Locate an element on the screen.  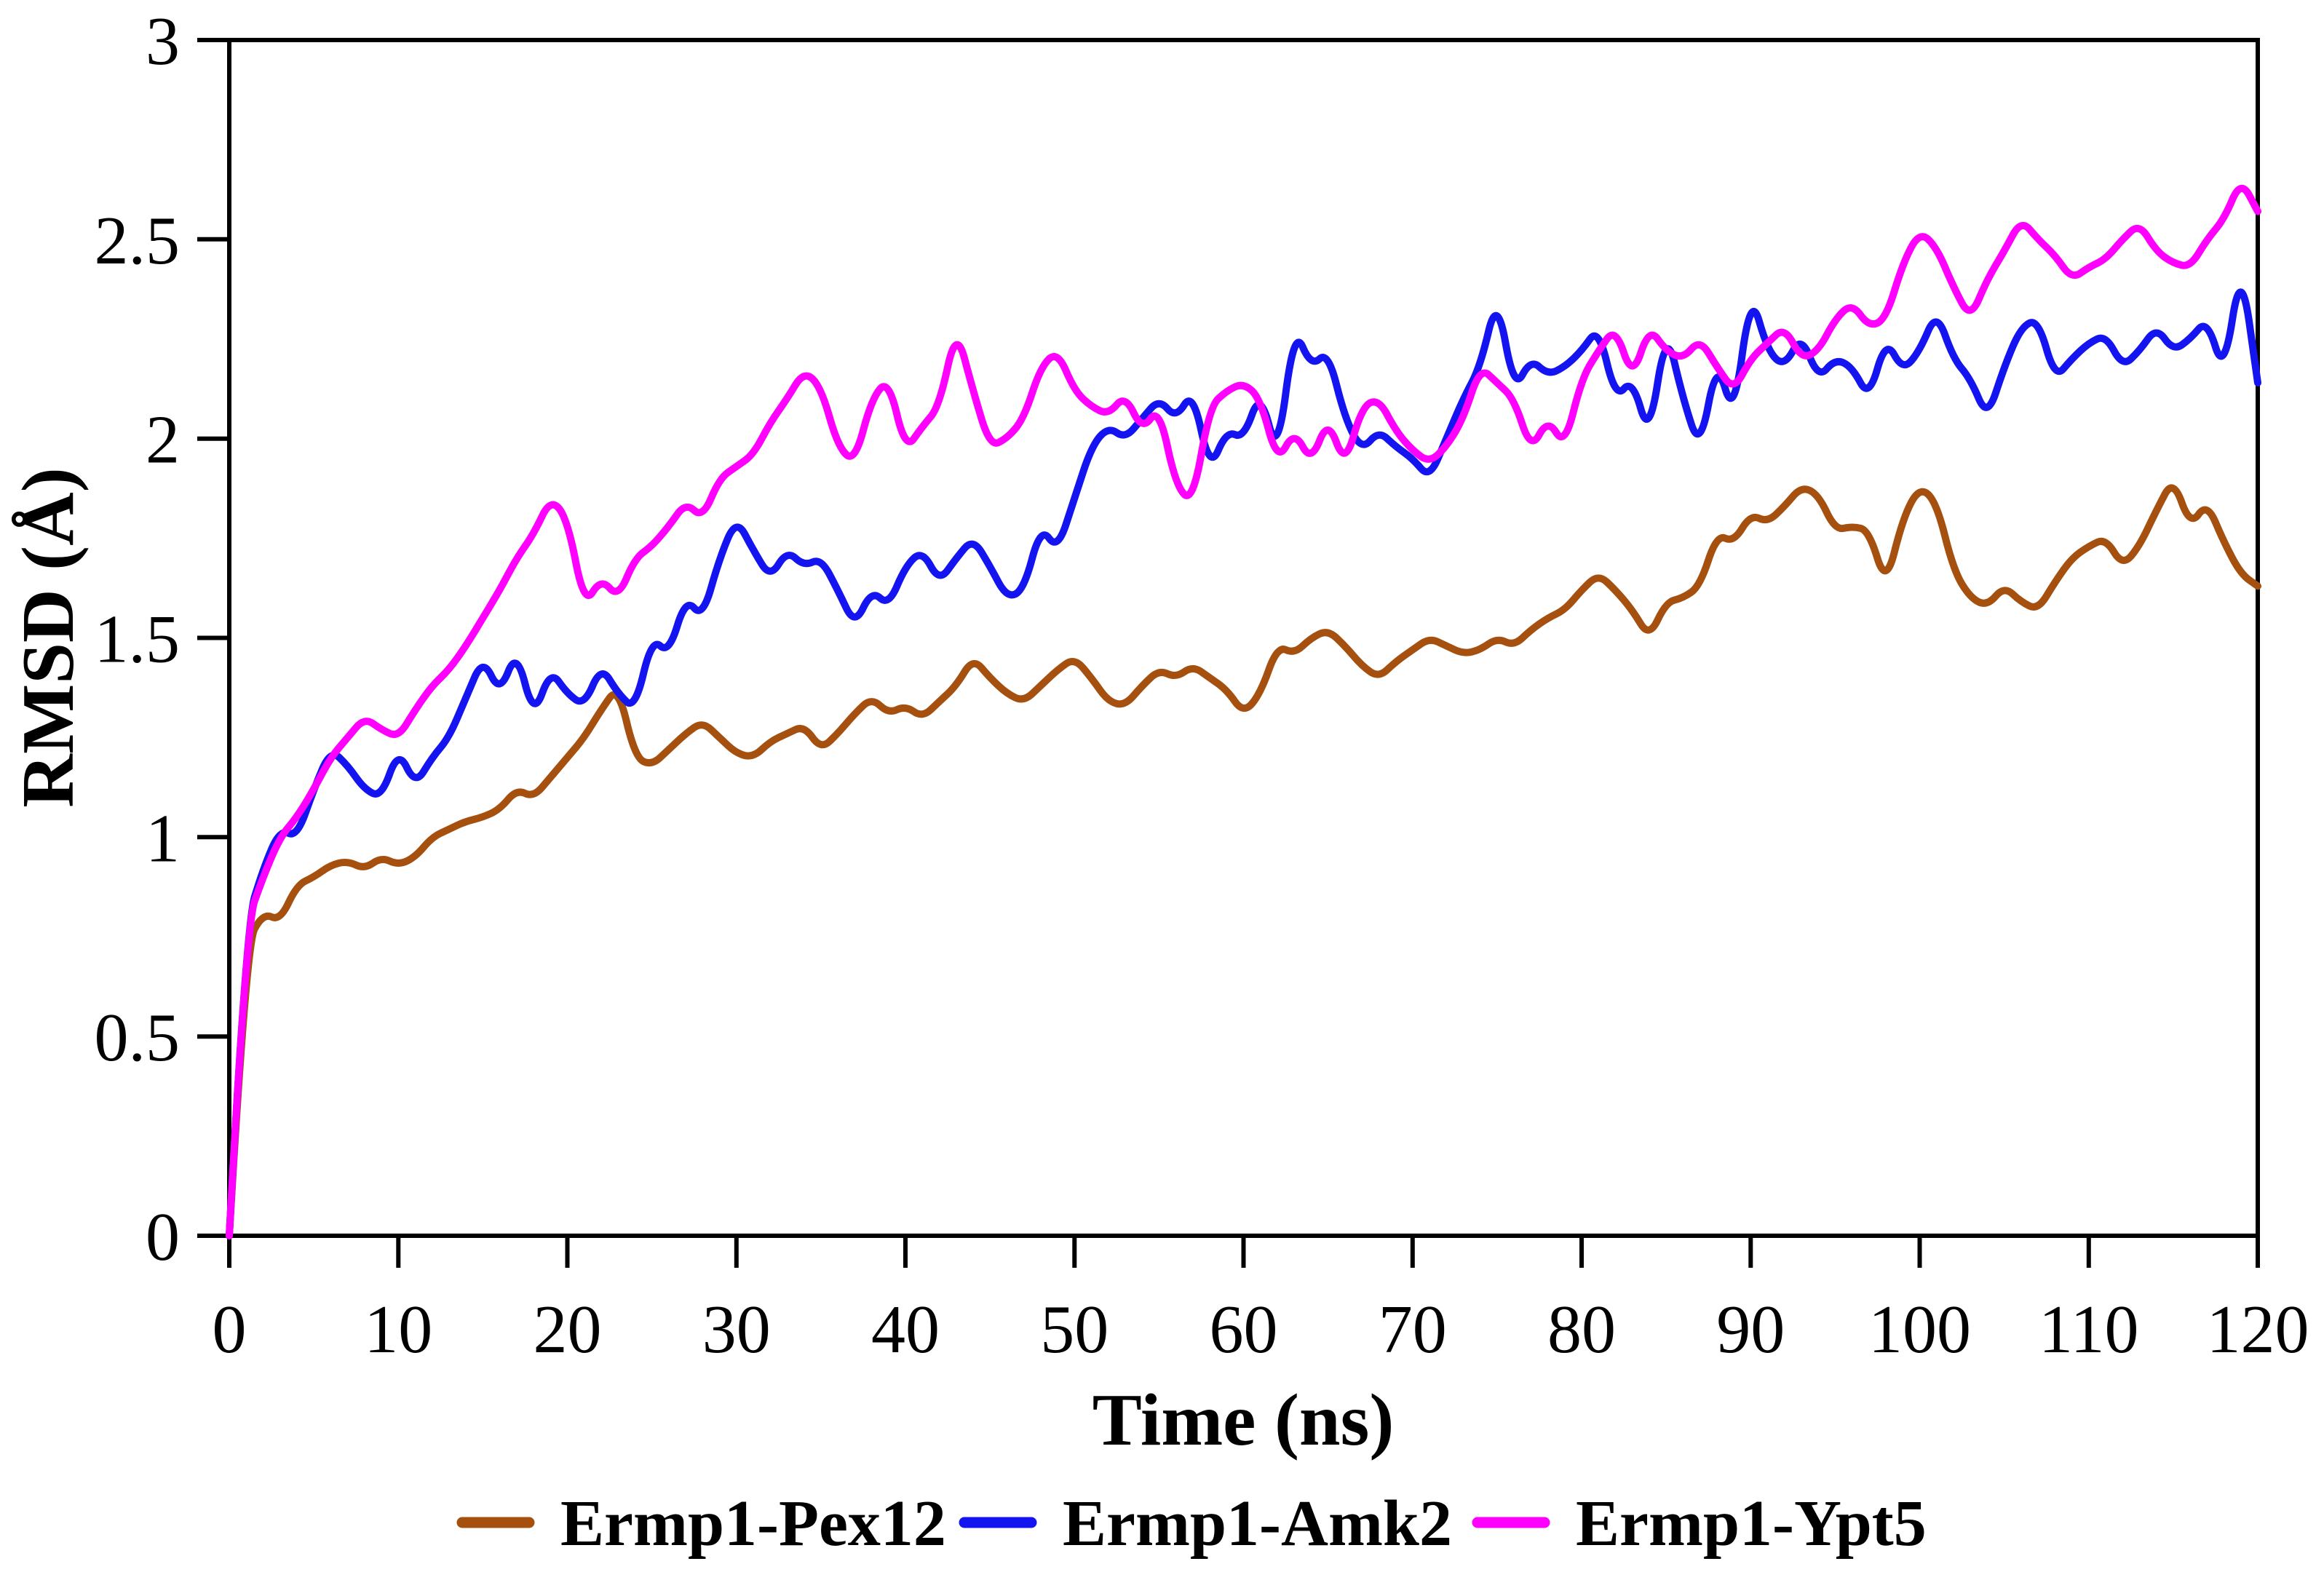
legend-item-ermp1-amk2: Ermp1-Amk2 is located at coordinates (1205, 1524).